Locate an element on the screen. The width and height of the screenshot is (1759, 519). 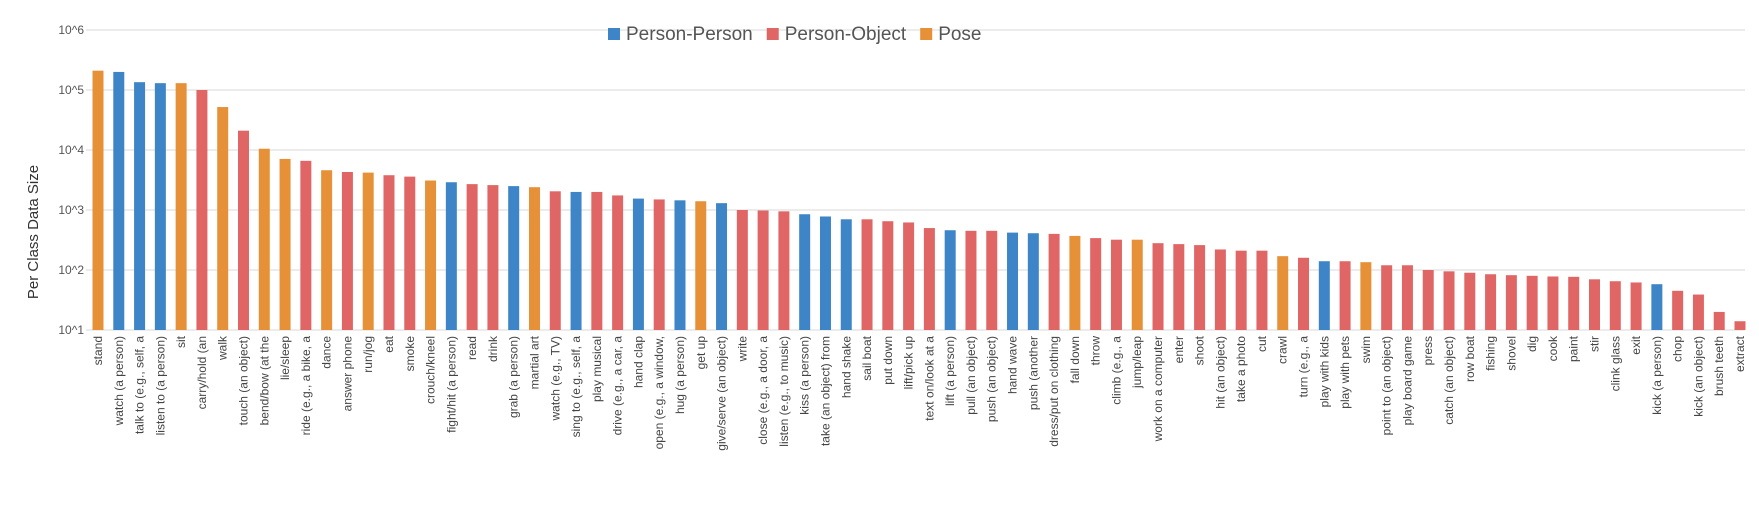
legend-label: Pose is located at coordinates (959, 34).